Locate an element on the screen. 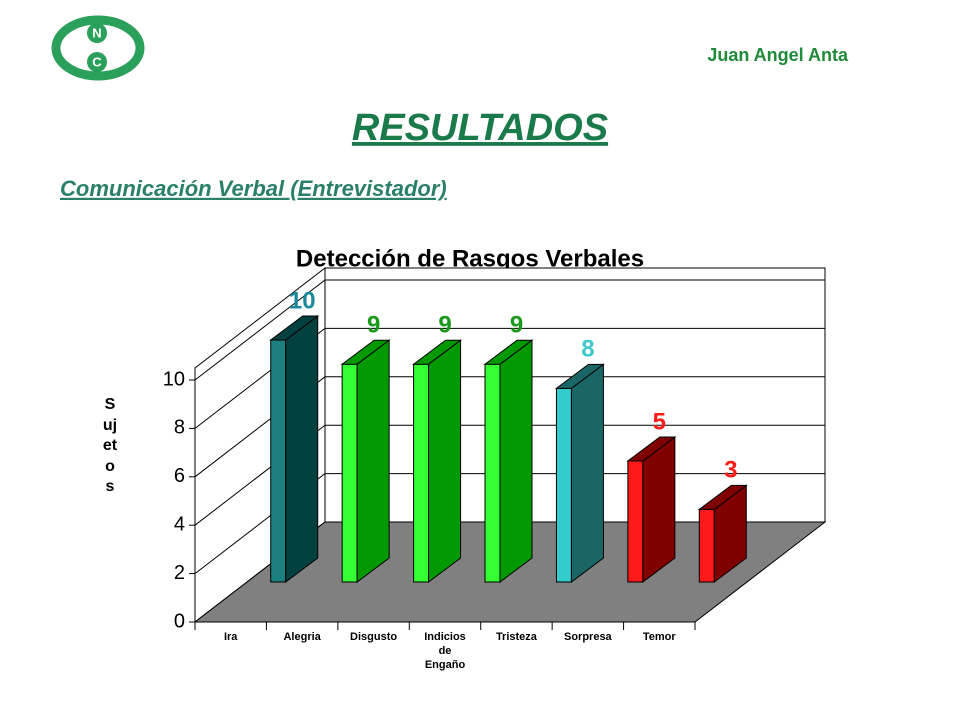 The height and width of the screenshot is (720, 960). x-tick-label: Temor is located at coordinates (659, 637).